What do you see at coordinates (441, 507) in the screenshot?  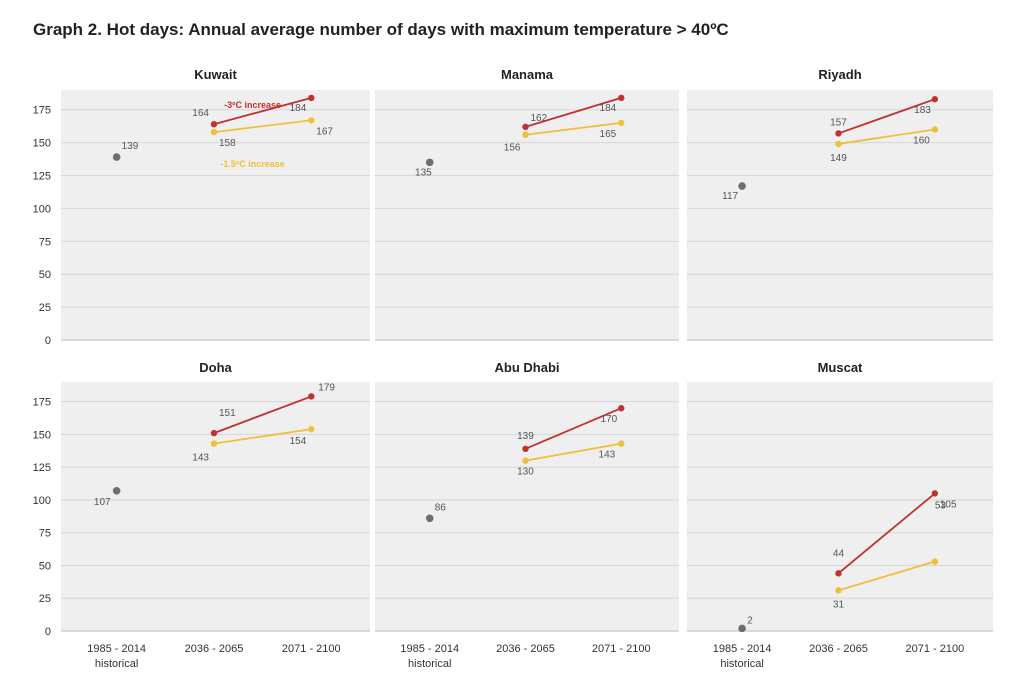 I see `historical-value-label: 86` at bounding box center [441, 507].